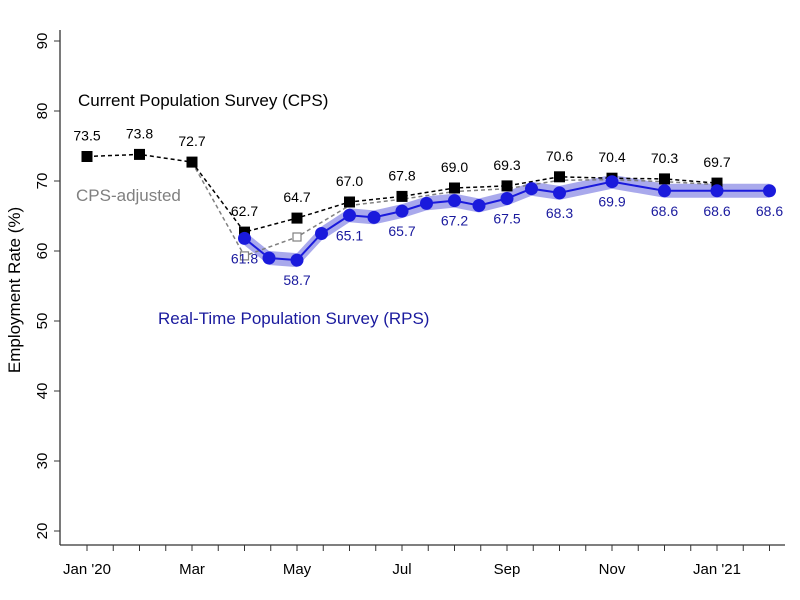 The width and height of the screenshot is (800, 600). Describe the element at coordinates (42, 111) in the screenshot. I see `y-tick-label: 80` at that location.